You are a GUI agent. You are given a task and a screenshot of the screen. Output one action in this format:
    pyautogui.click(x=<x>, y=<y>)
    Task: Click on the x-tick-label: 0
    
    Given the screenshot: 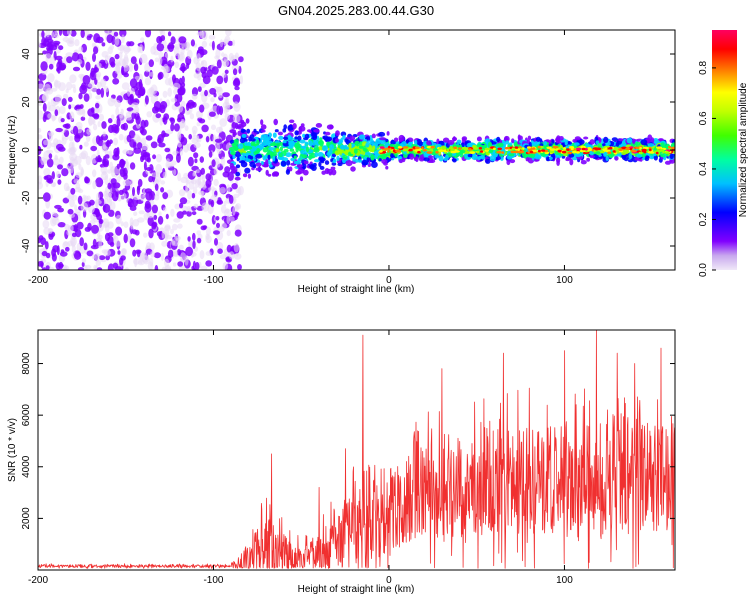 What is the action you would take?
    pyautogui.click(x=389, y=580)
    